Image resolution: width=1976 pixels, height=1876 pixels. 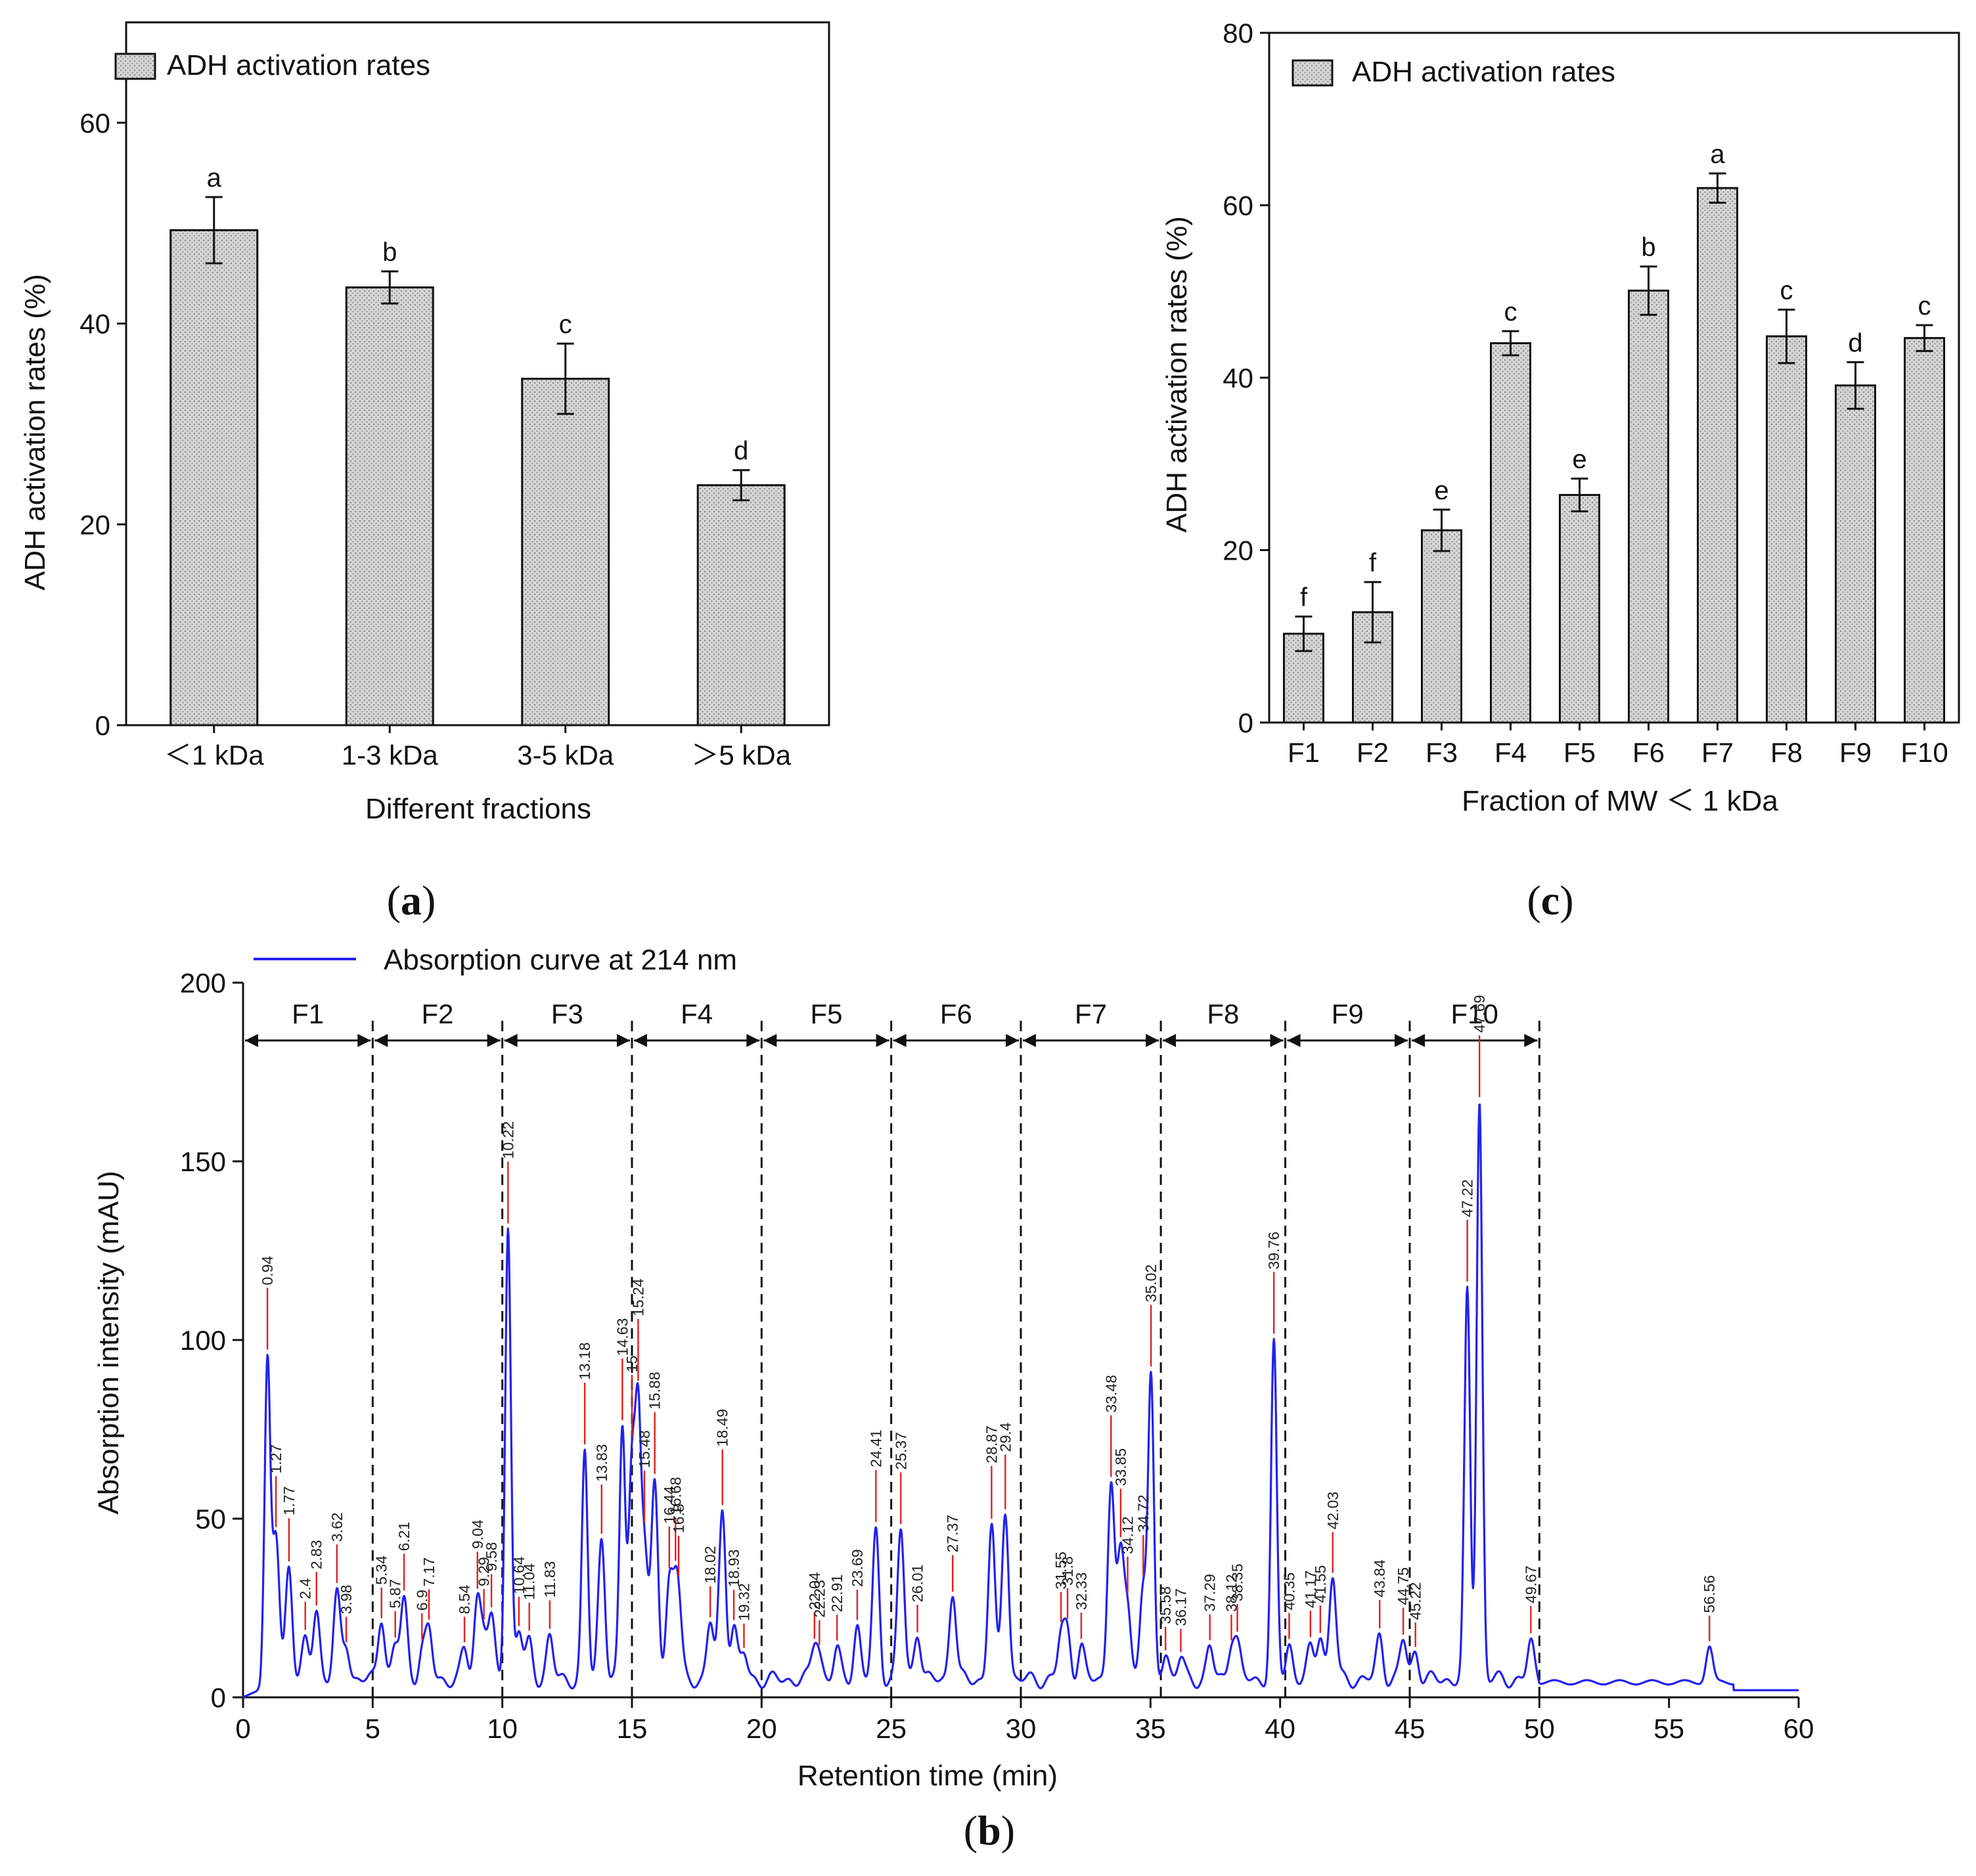 What do you see at coordinates (891, 1728) in the screenshot?
I see `chart-b-xtick-label: 25` at bounding box center [891, 1728].